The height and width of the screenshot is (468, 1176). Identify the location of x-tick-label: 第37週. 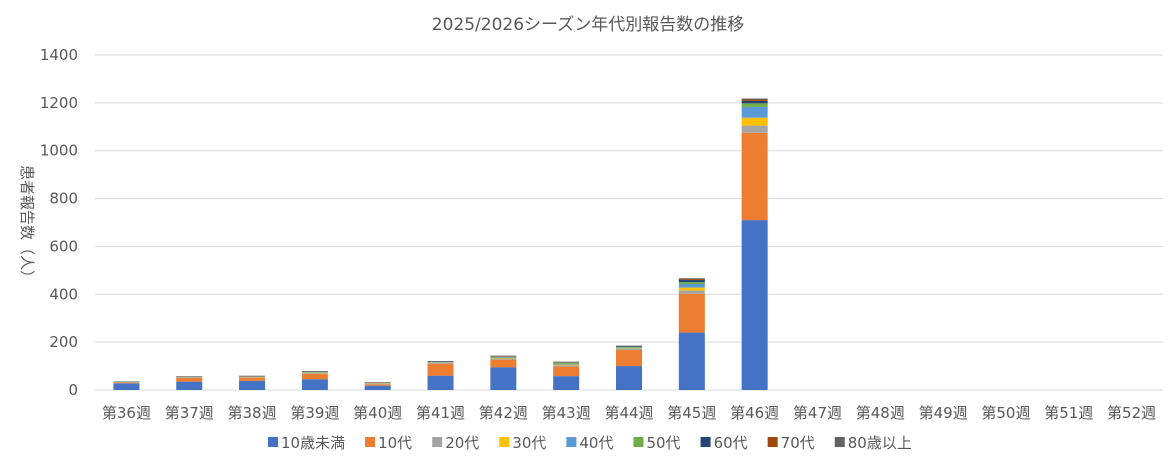
(189, 413).